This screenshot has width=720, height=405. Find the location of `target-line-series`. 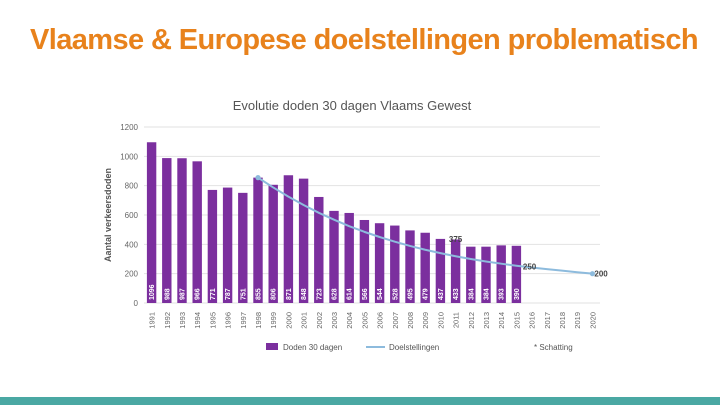

target-line-series is located at coordinates (425, 226).